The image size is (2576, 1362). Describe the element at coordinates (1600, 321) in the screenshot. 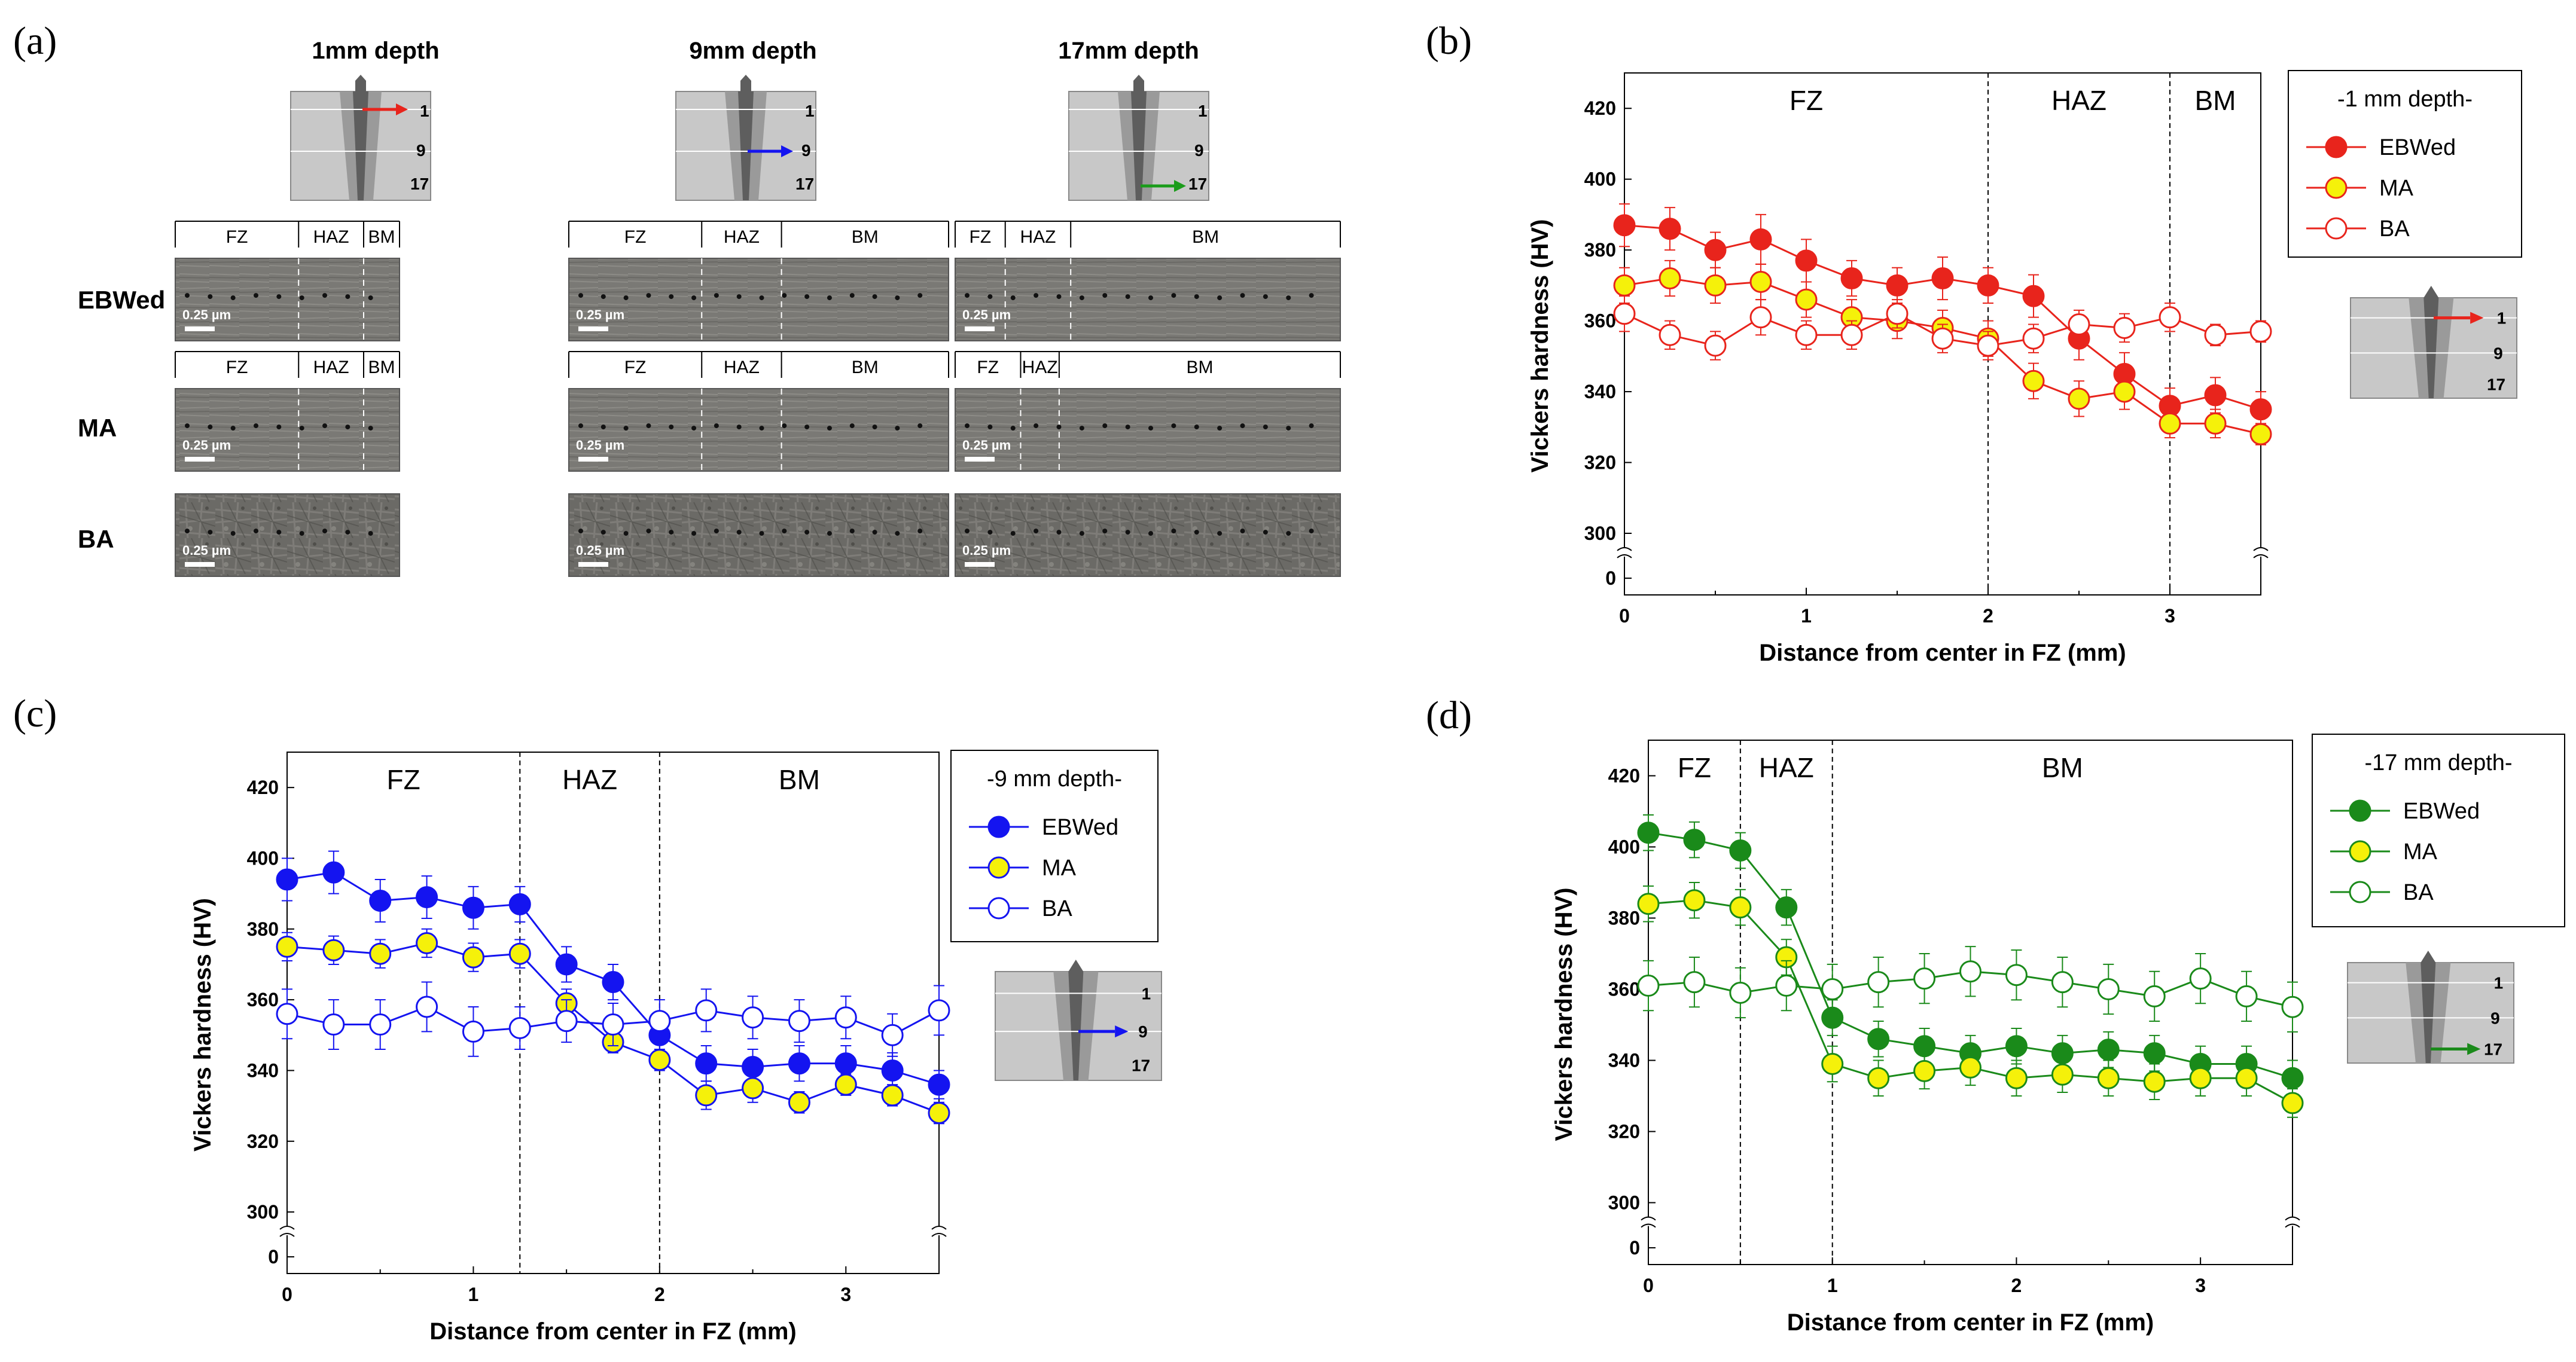

I see `y-tick-label: 360` at that location.